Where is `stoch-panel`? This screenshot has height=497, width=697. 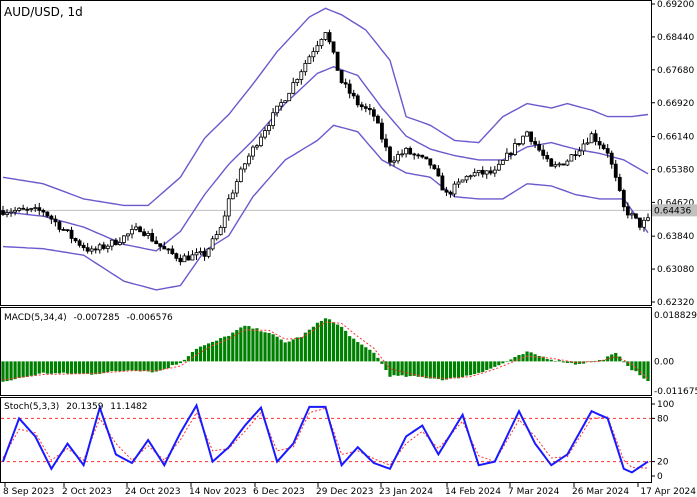 stoch-panel is located at coordinates (326, 438).